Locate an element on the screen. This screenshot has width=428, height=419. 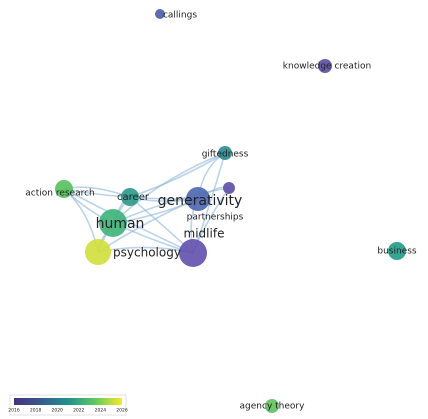
node-label: agency theory is located at coordinates (273, 407).